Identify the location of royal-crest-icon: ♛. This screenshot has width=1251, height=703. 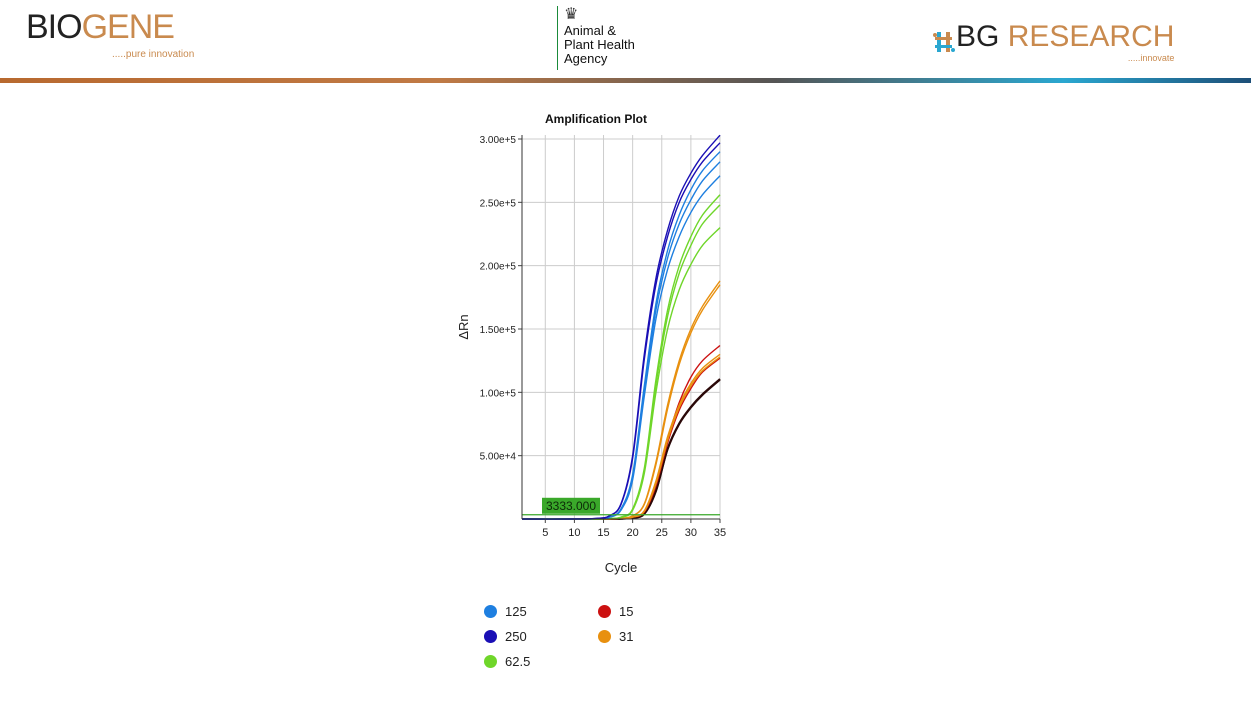
(571, 14).